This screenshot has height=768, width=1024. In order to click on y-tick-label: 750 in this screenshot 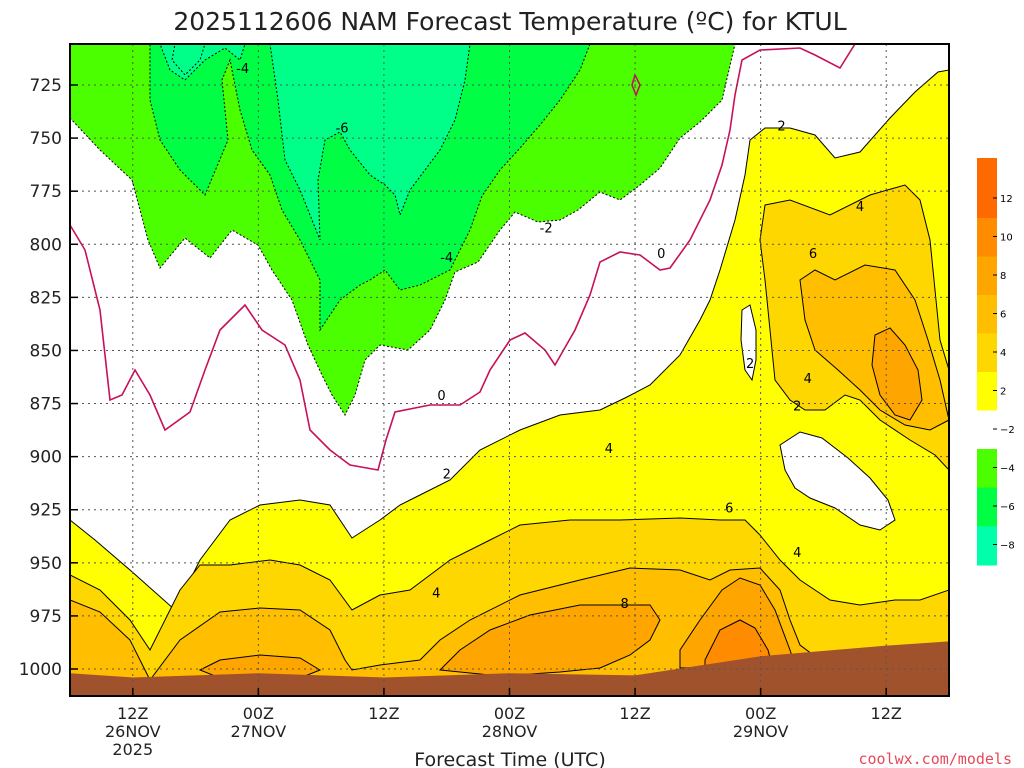, I will do `click(46, 139)`.